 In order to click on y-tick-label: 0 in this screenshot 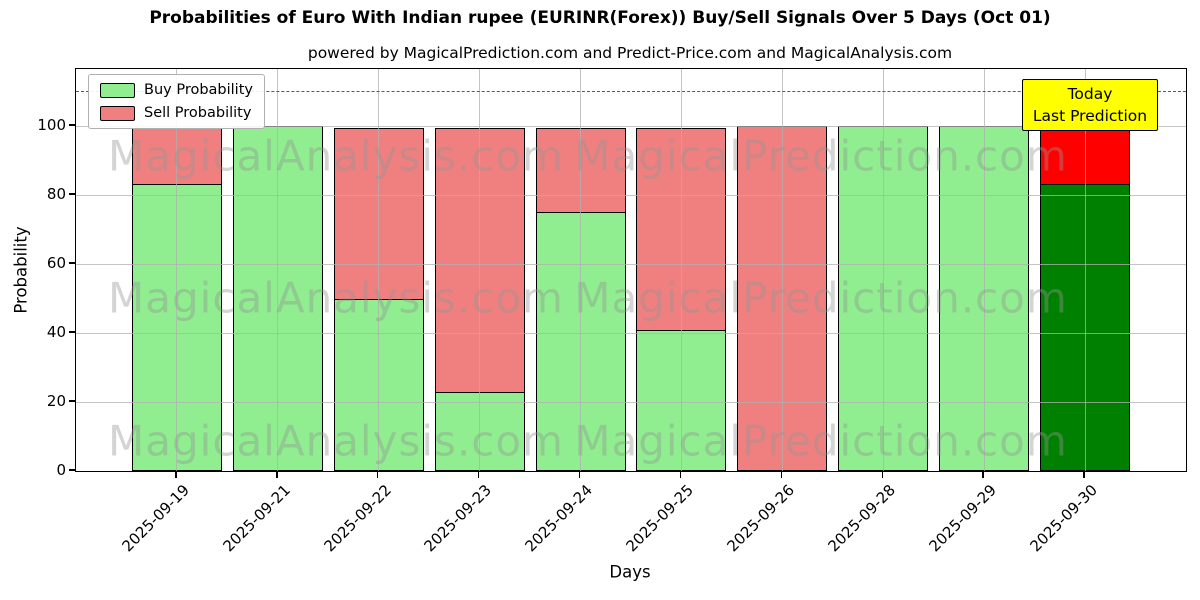, I will do `click(61, 470)`.